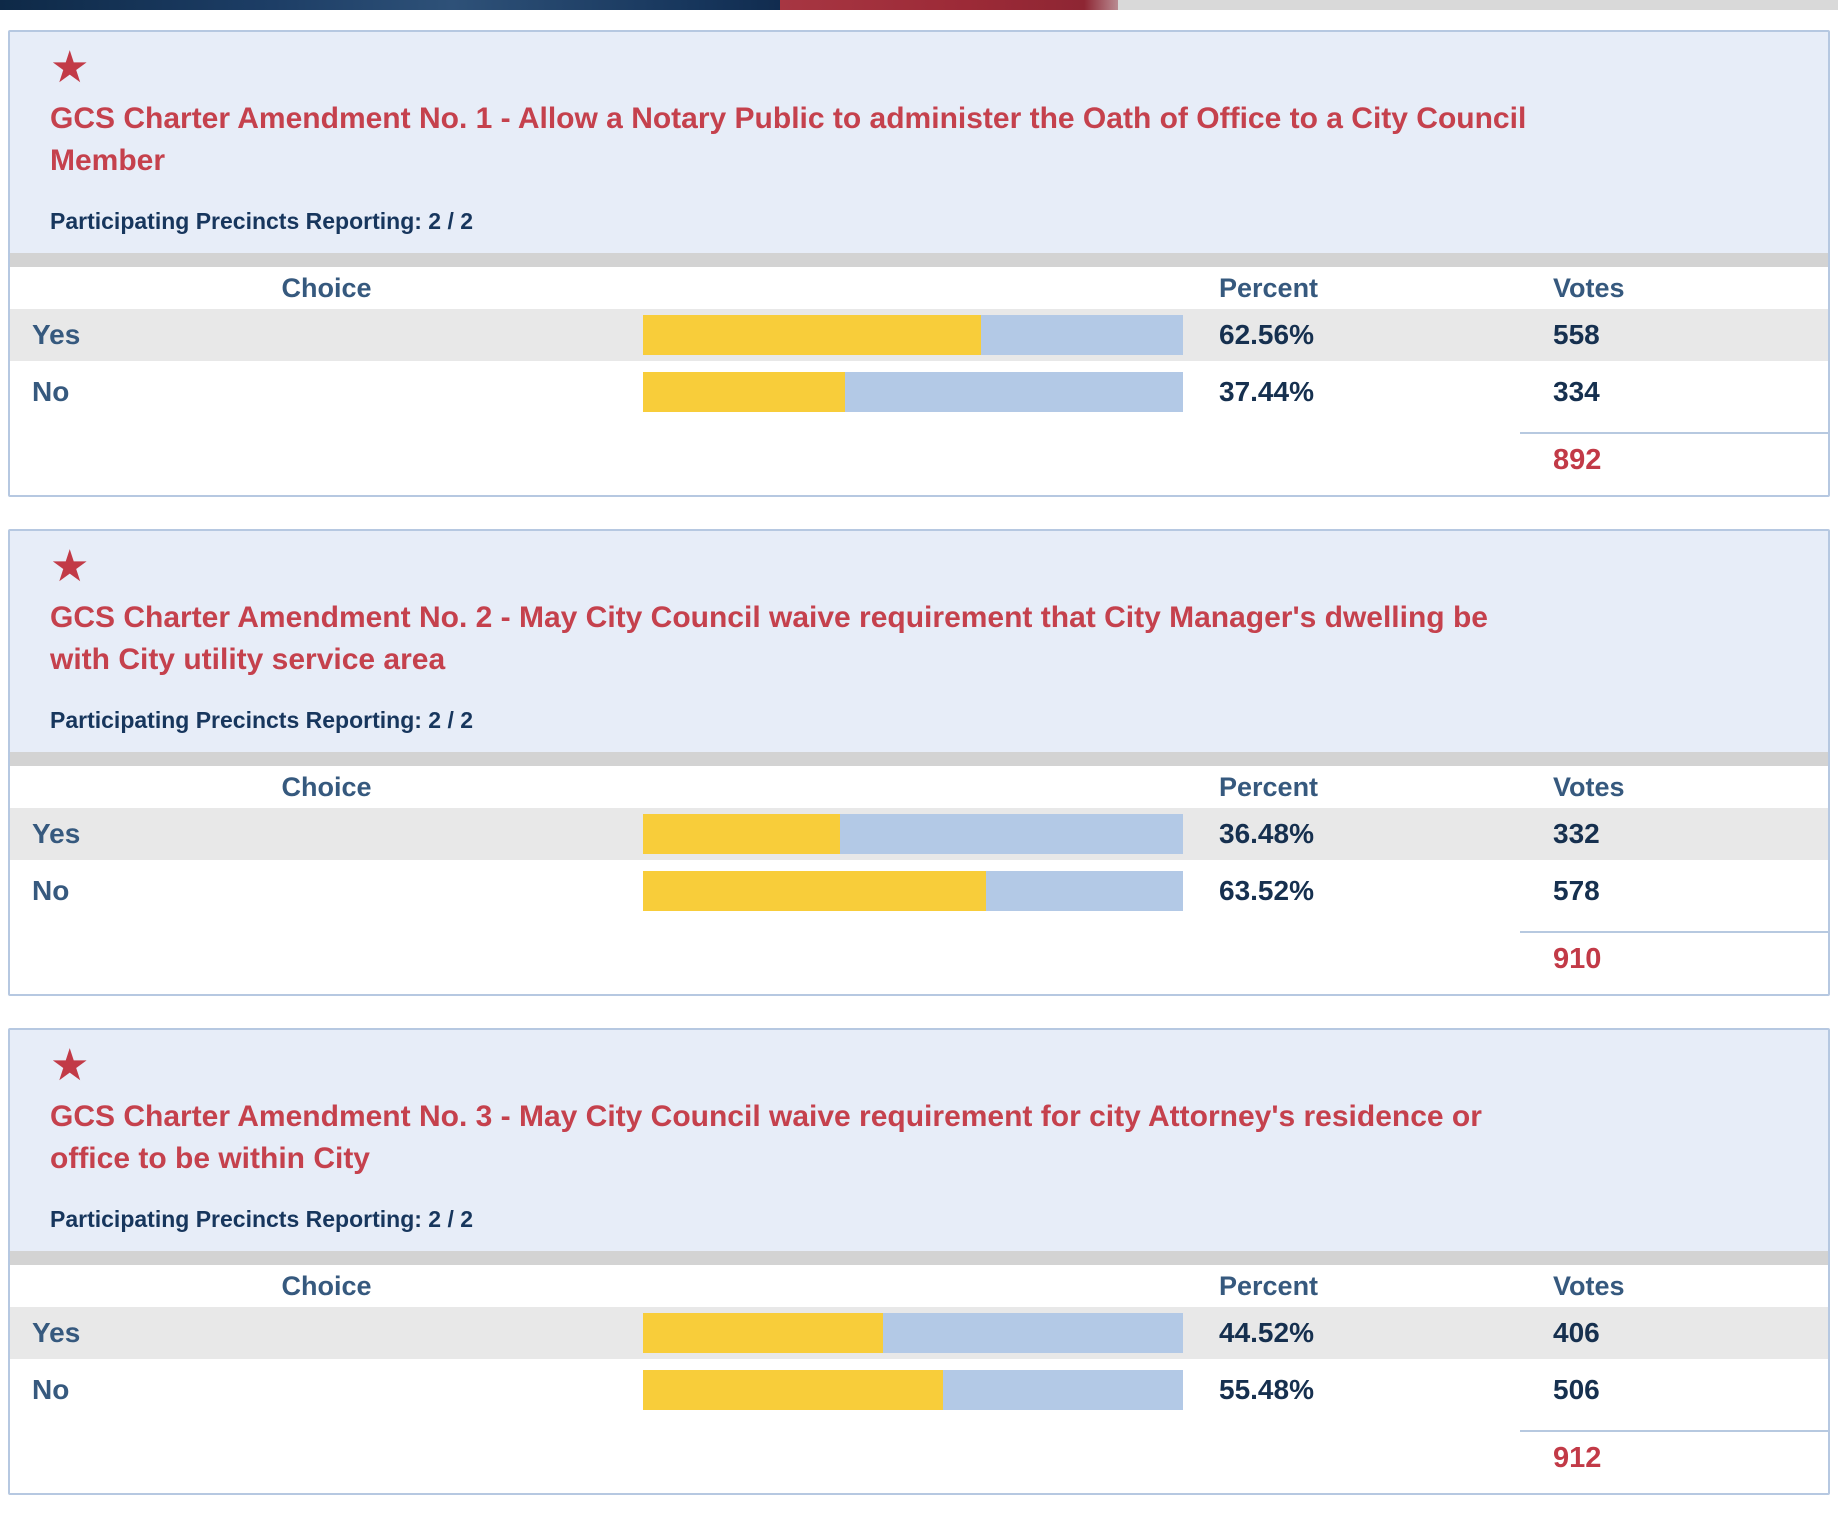 The width and height of the screenshot is (1838, 1537). I want to click on result-row-yes: Yes 44.52% 406, so click(919, 1333).